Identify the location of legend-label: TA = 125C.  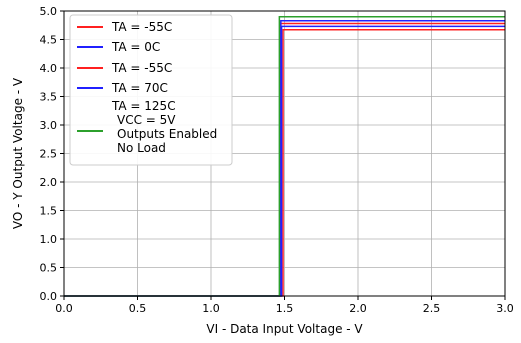
(143, 106).